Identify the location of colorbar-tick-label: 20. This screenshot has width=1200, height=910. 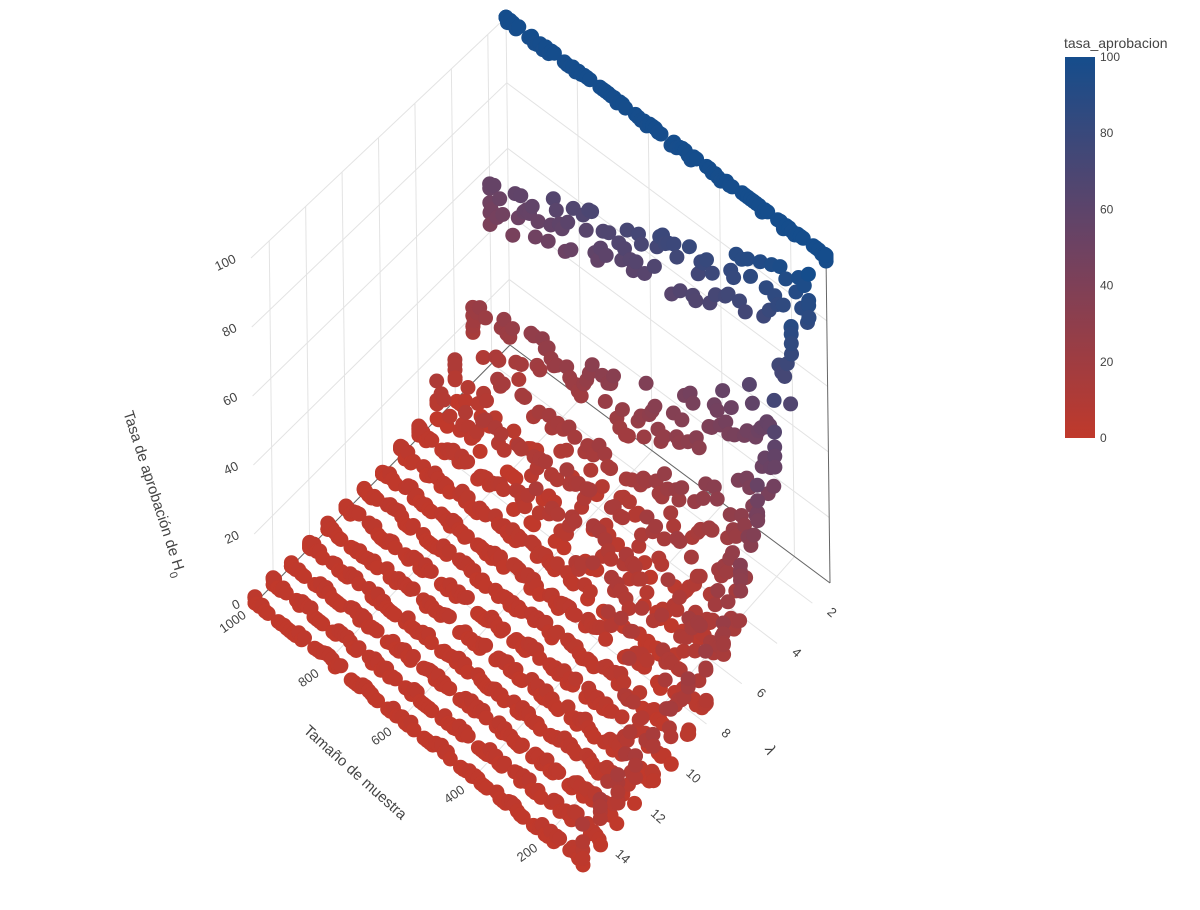
(1107, 362).